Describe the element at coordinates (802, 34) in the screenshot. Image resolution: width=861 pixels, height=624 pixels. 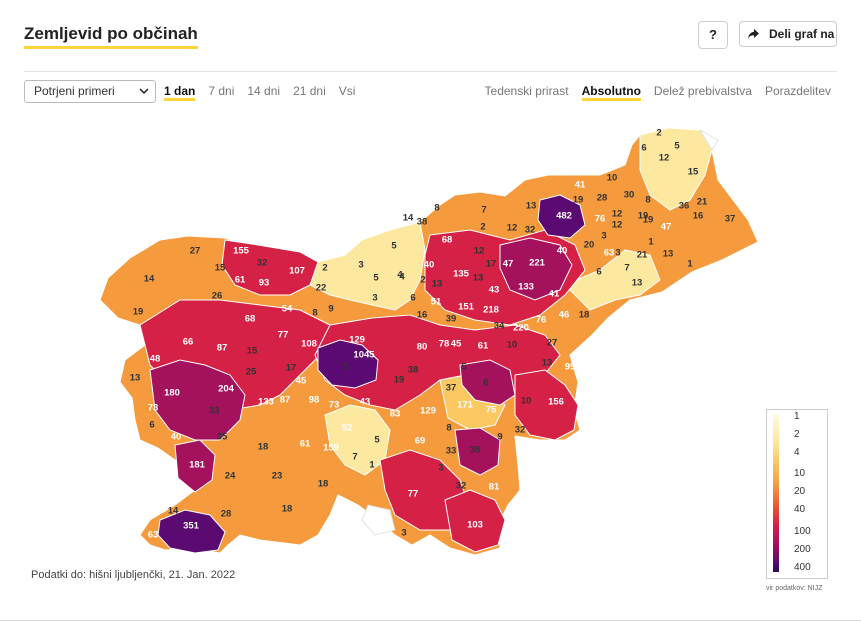
I see `share-label: Deli graf na` at that location.